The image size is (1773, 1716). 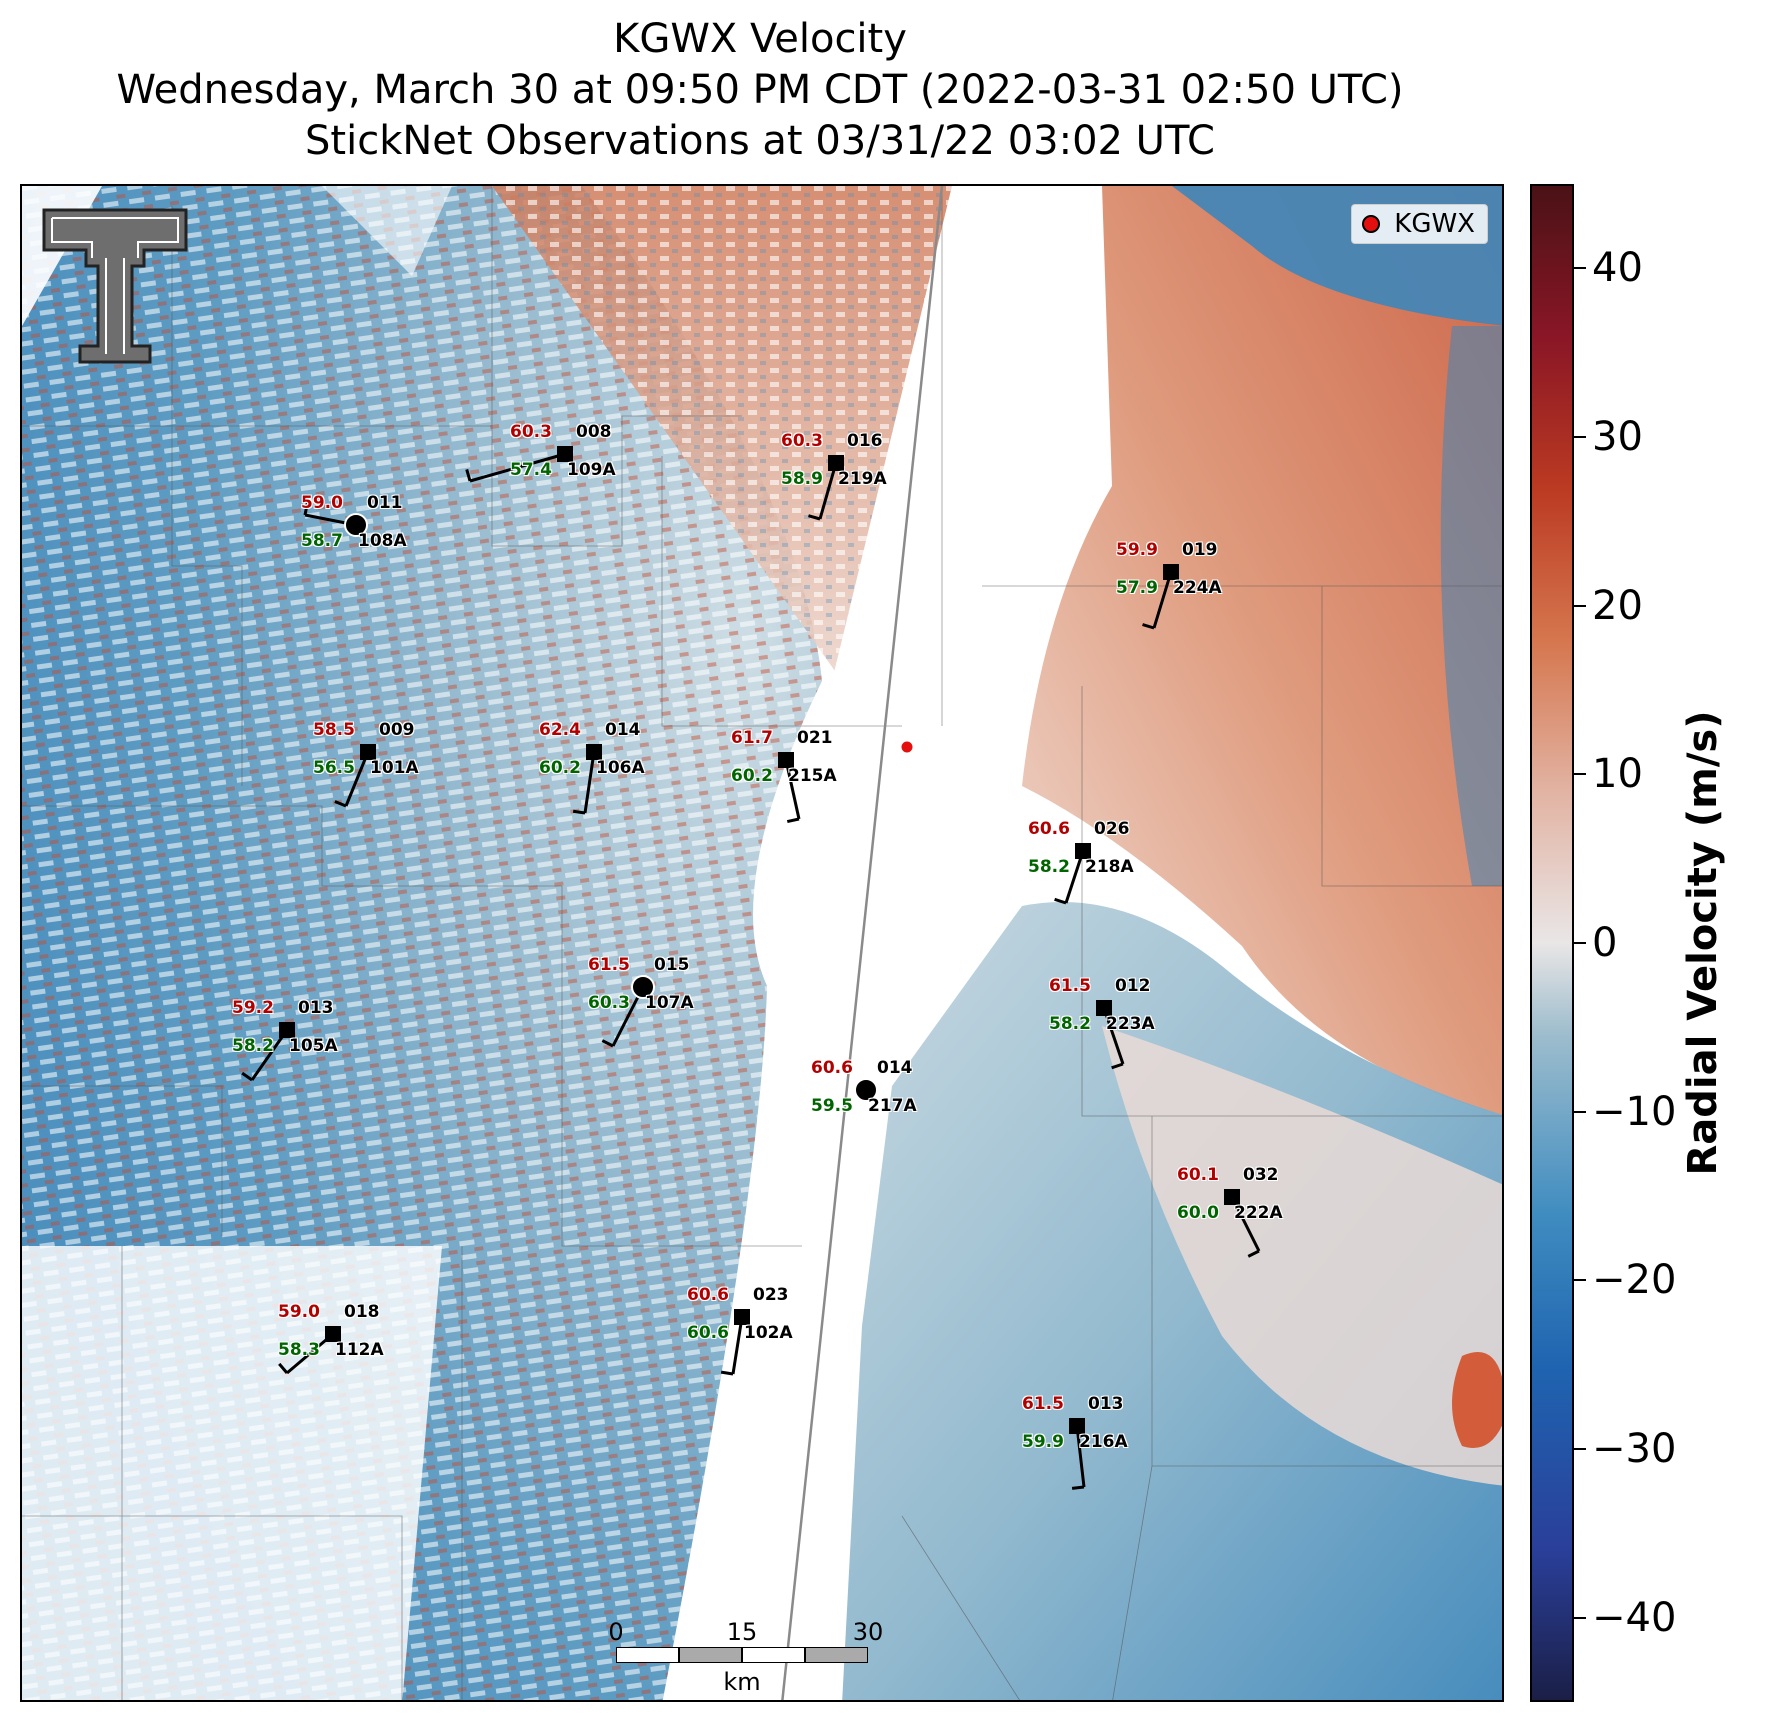 What do you see at coordinates (560, 730) in the screenshot?
I see `station-temperature: 62.4` at bounding box center [560, 730].